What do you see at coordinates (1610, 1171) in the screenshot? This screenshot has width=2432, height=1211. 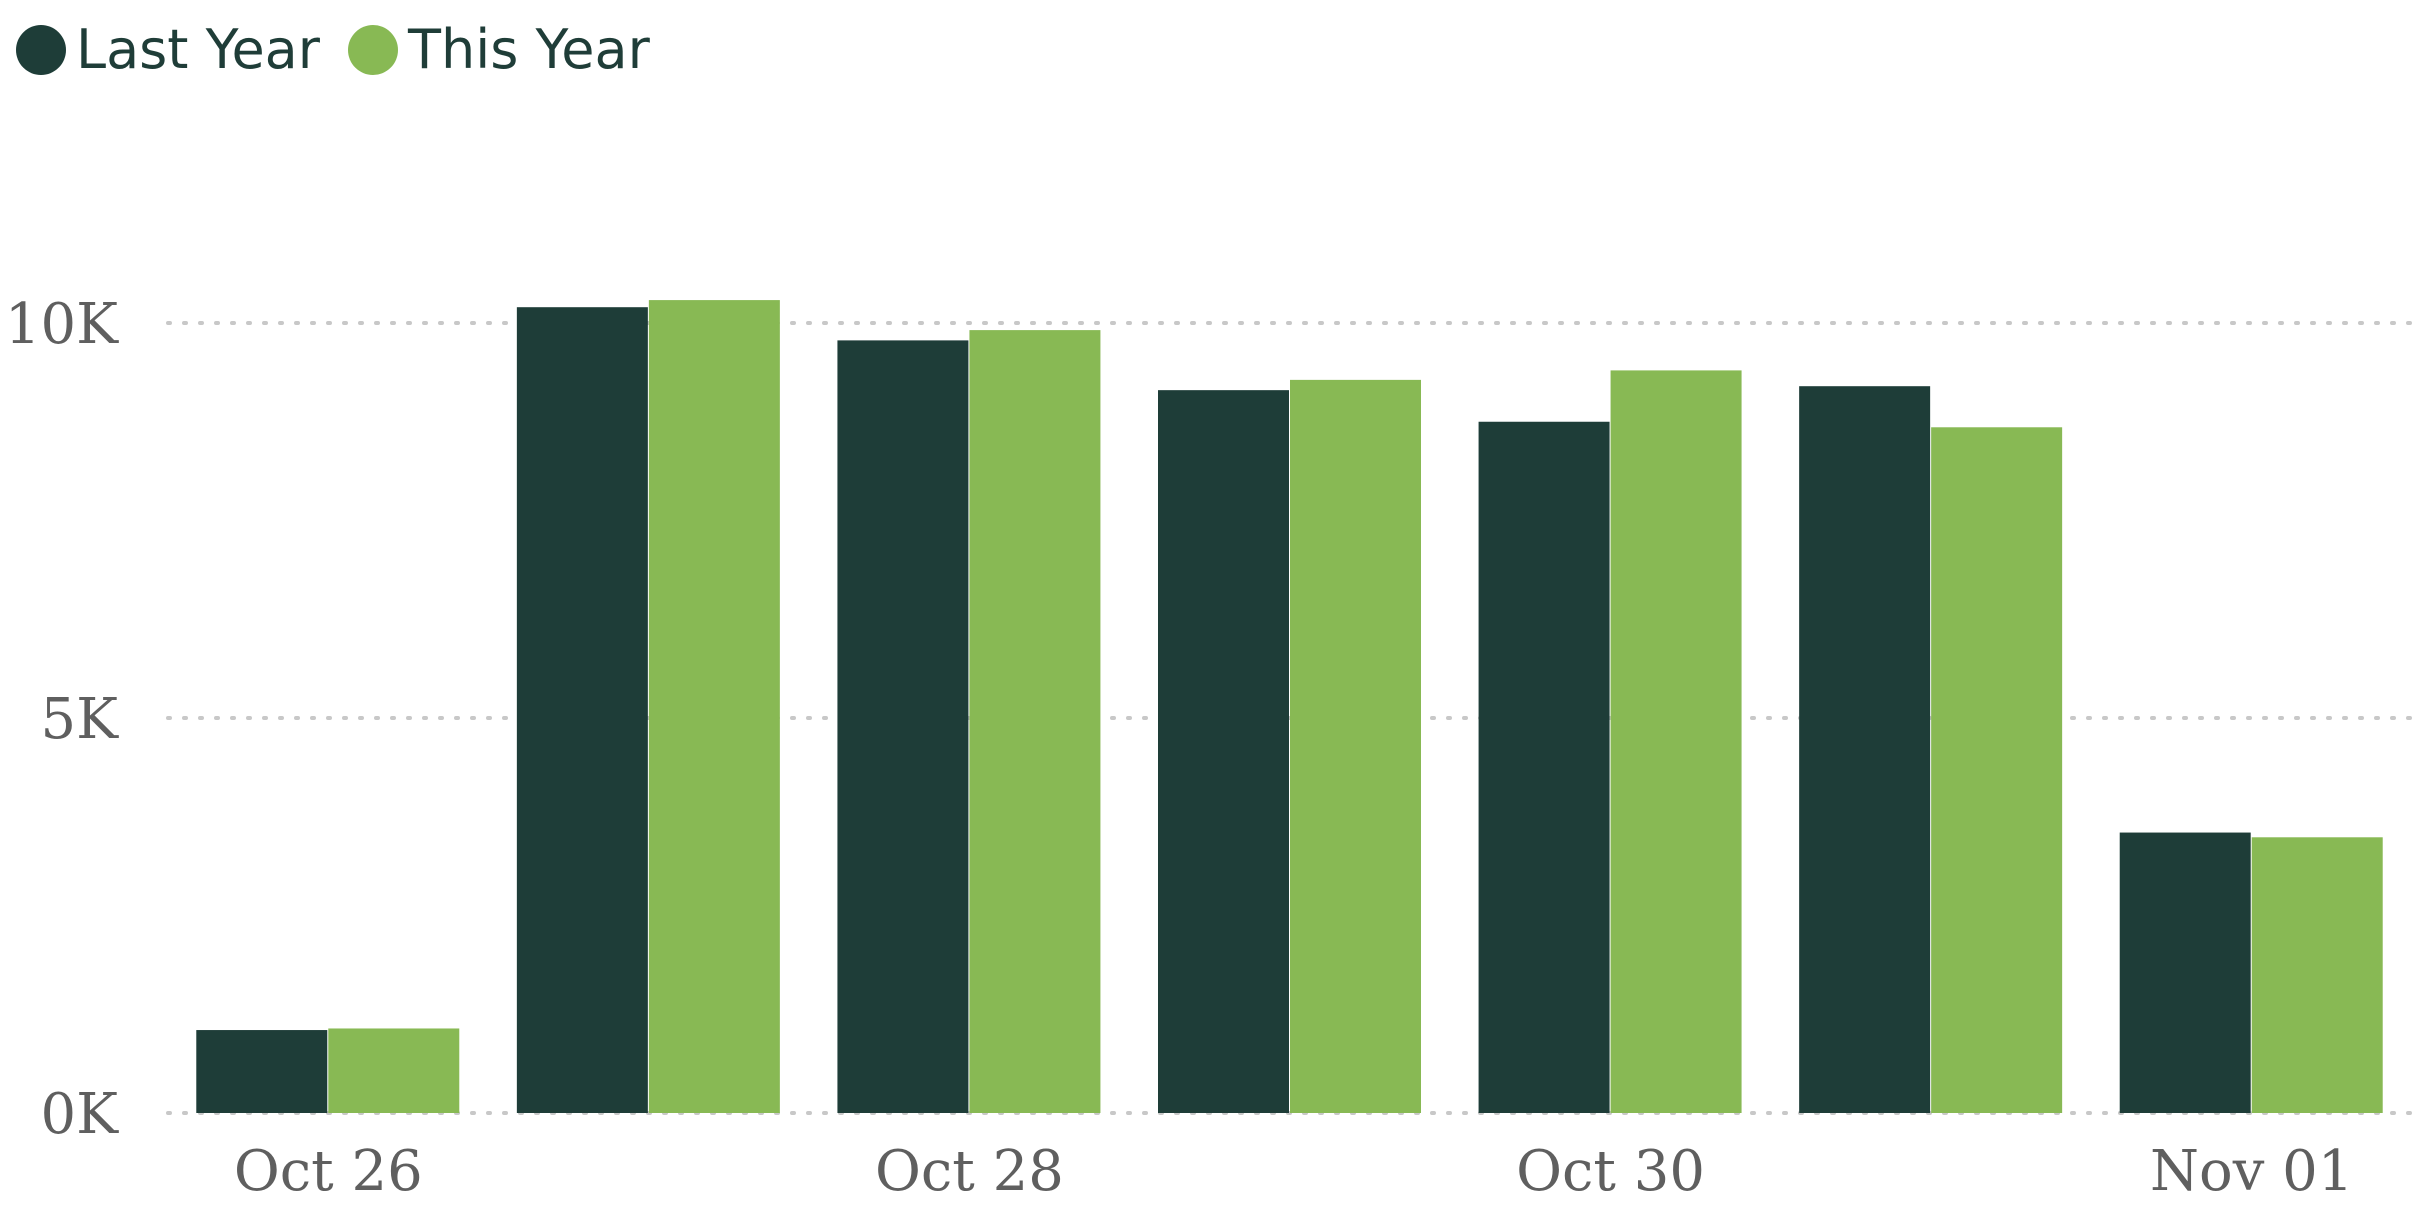 I see `x-tick-label: Oct 30` at bounding box center [1610, 1171].